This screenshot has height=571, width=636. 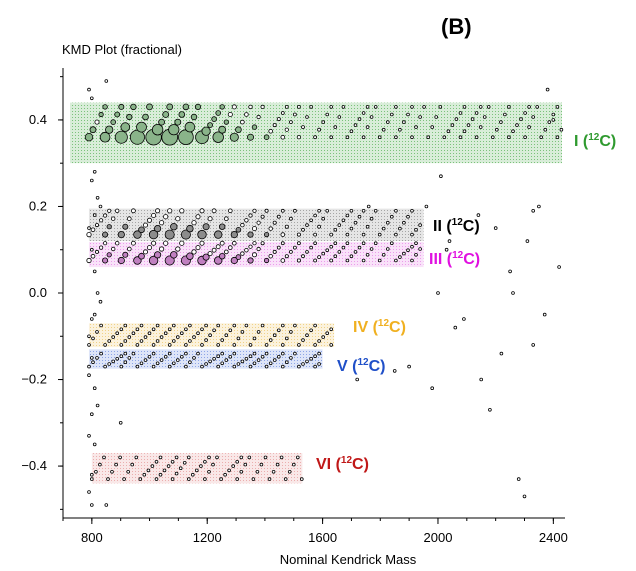 I want to click on band-label-iii: III (12C), so click(x=454, y=259).